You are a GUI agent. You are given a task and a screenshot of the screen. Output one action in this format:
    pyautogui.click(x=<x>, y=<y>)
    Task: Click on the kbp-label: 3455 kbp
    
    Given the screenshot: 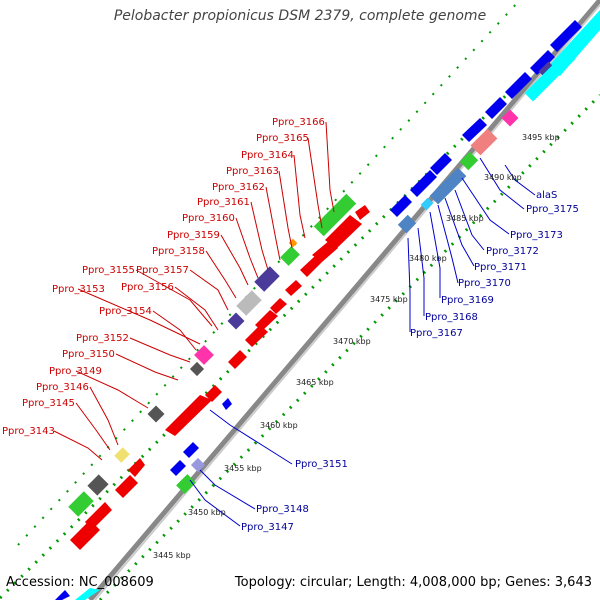 What is the action you would take?
    pyautogui.click(x=243, y=468)
    